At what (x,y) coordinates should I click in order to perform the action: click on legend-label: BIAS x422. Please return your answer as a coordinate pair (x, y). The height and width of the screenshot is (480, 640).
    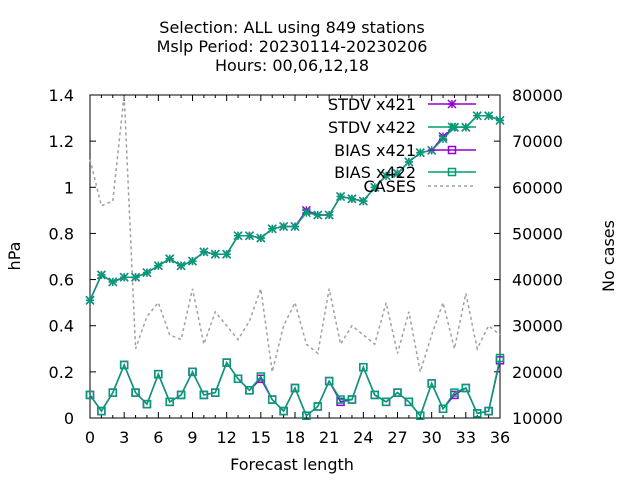
    Looking at the image, I should click on (375, 172).